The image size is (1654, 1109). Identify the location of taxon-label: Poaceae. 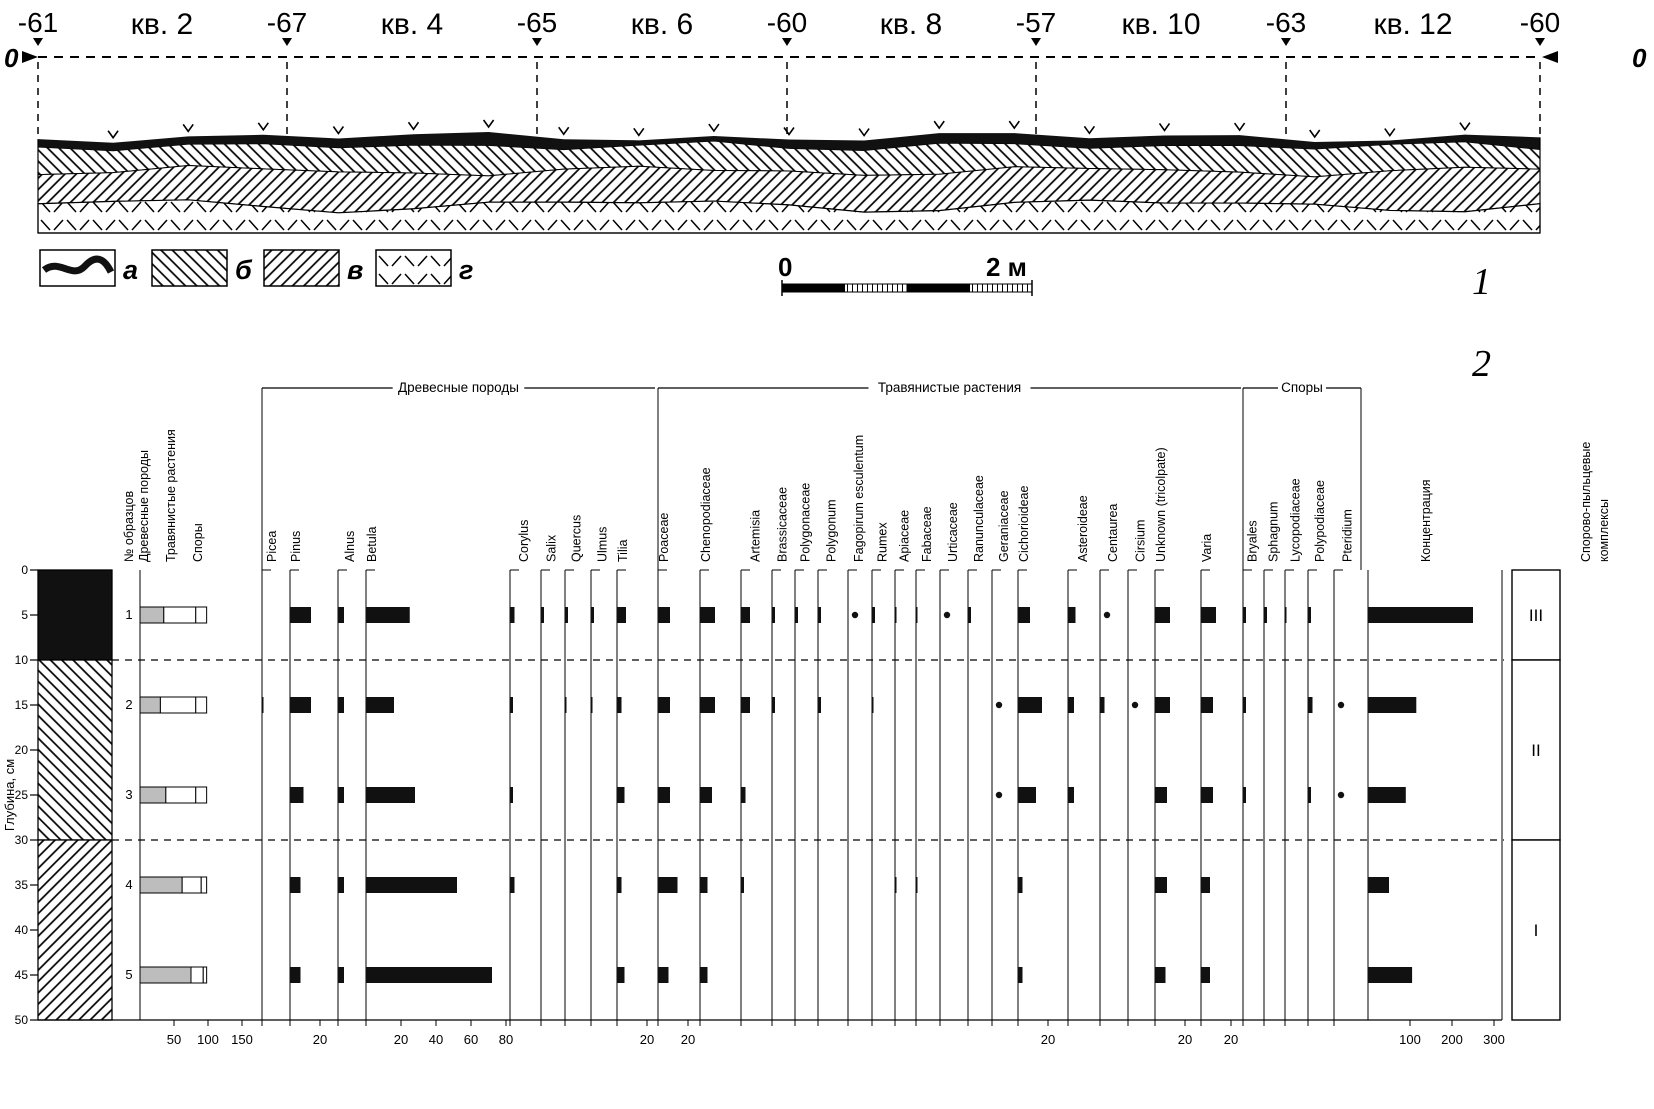
(664, 537).